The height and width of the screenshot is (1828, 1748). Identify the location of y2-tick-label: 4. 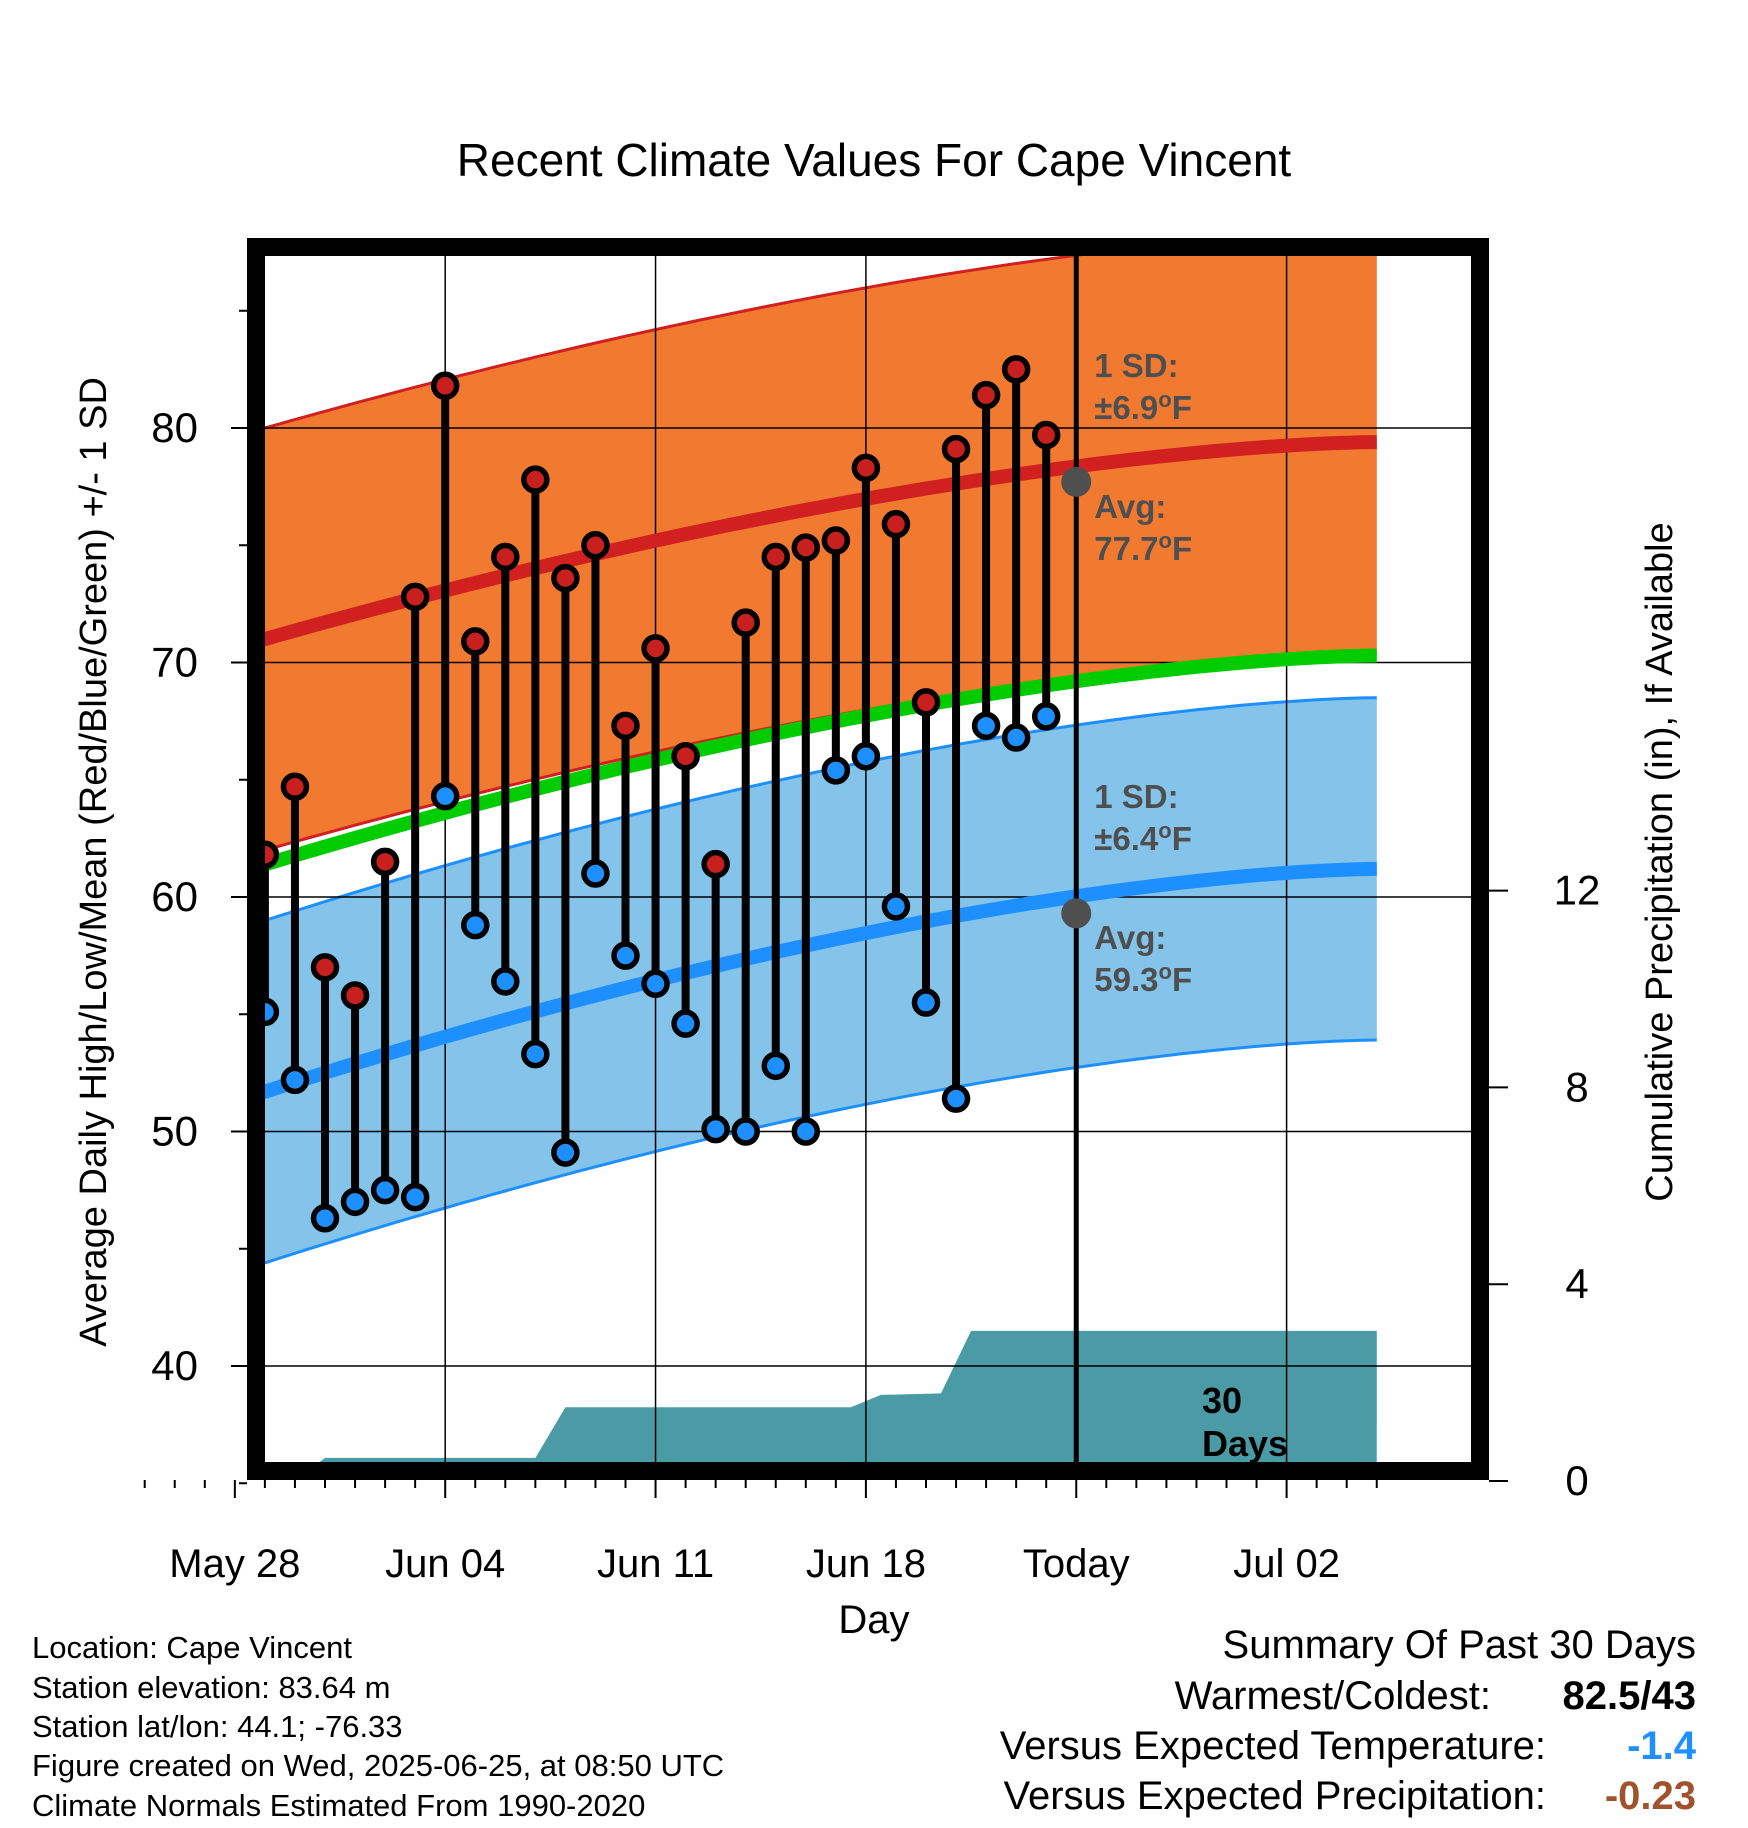
(1576, 1283).